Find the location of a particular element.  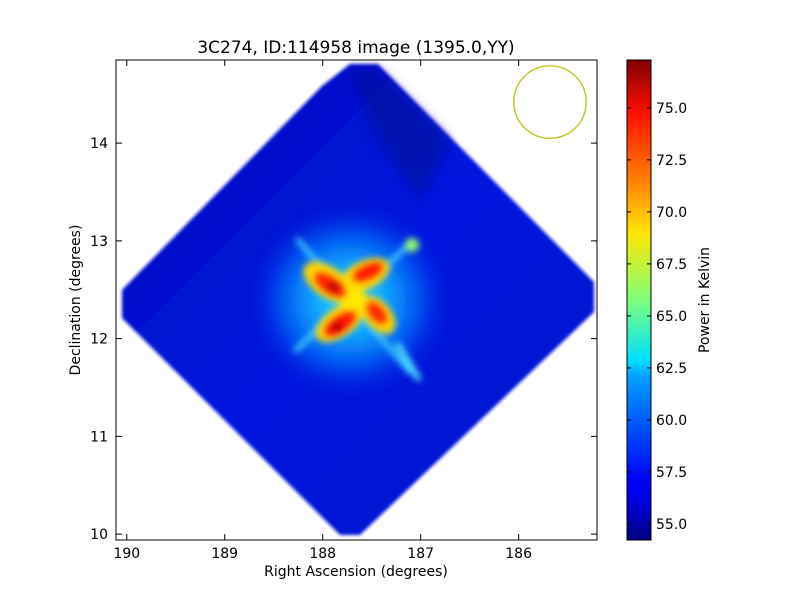

colorbar-tick-label: 57.5 is located at coordinates (671, 473).